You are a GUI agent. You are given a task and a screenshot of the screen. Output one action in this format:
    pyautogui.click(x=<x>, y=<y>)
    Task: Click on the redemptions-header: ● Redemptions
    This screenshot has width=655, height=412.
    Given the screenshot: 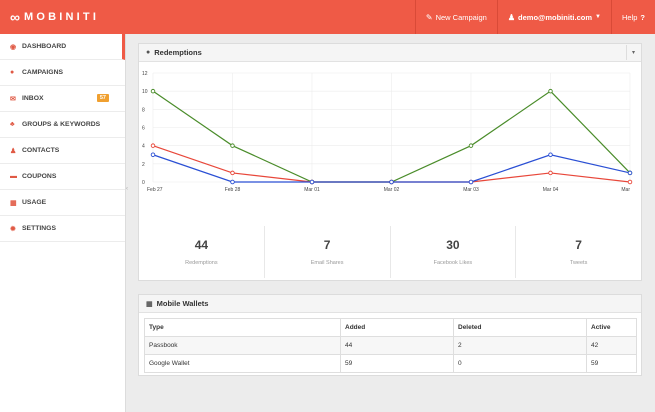 What is the action you would take?
    pyautogui.click(x=390, y=53)
    